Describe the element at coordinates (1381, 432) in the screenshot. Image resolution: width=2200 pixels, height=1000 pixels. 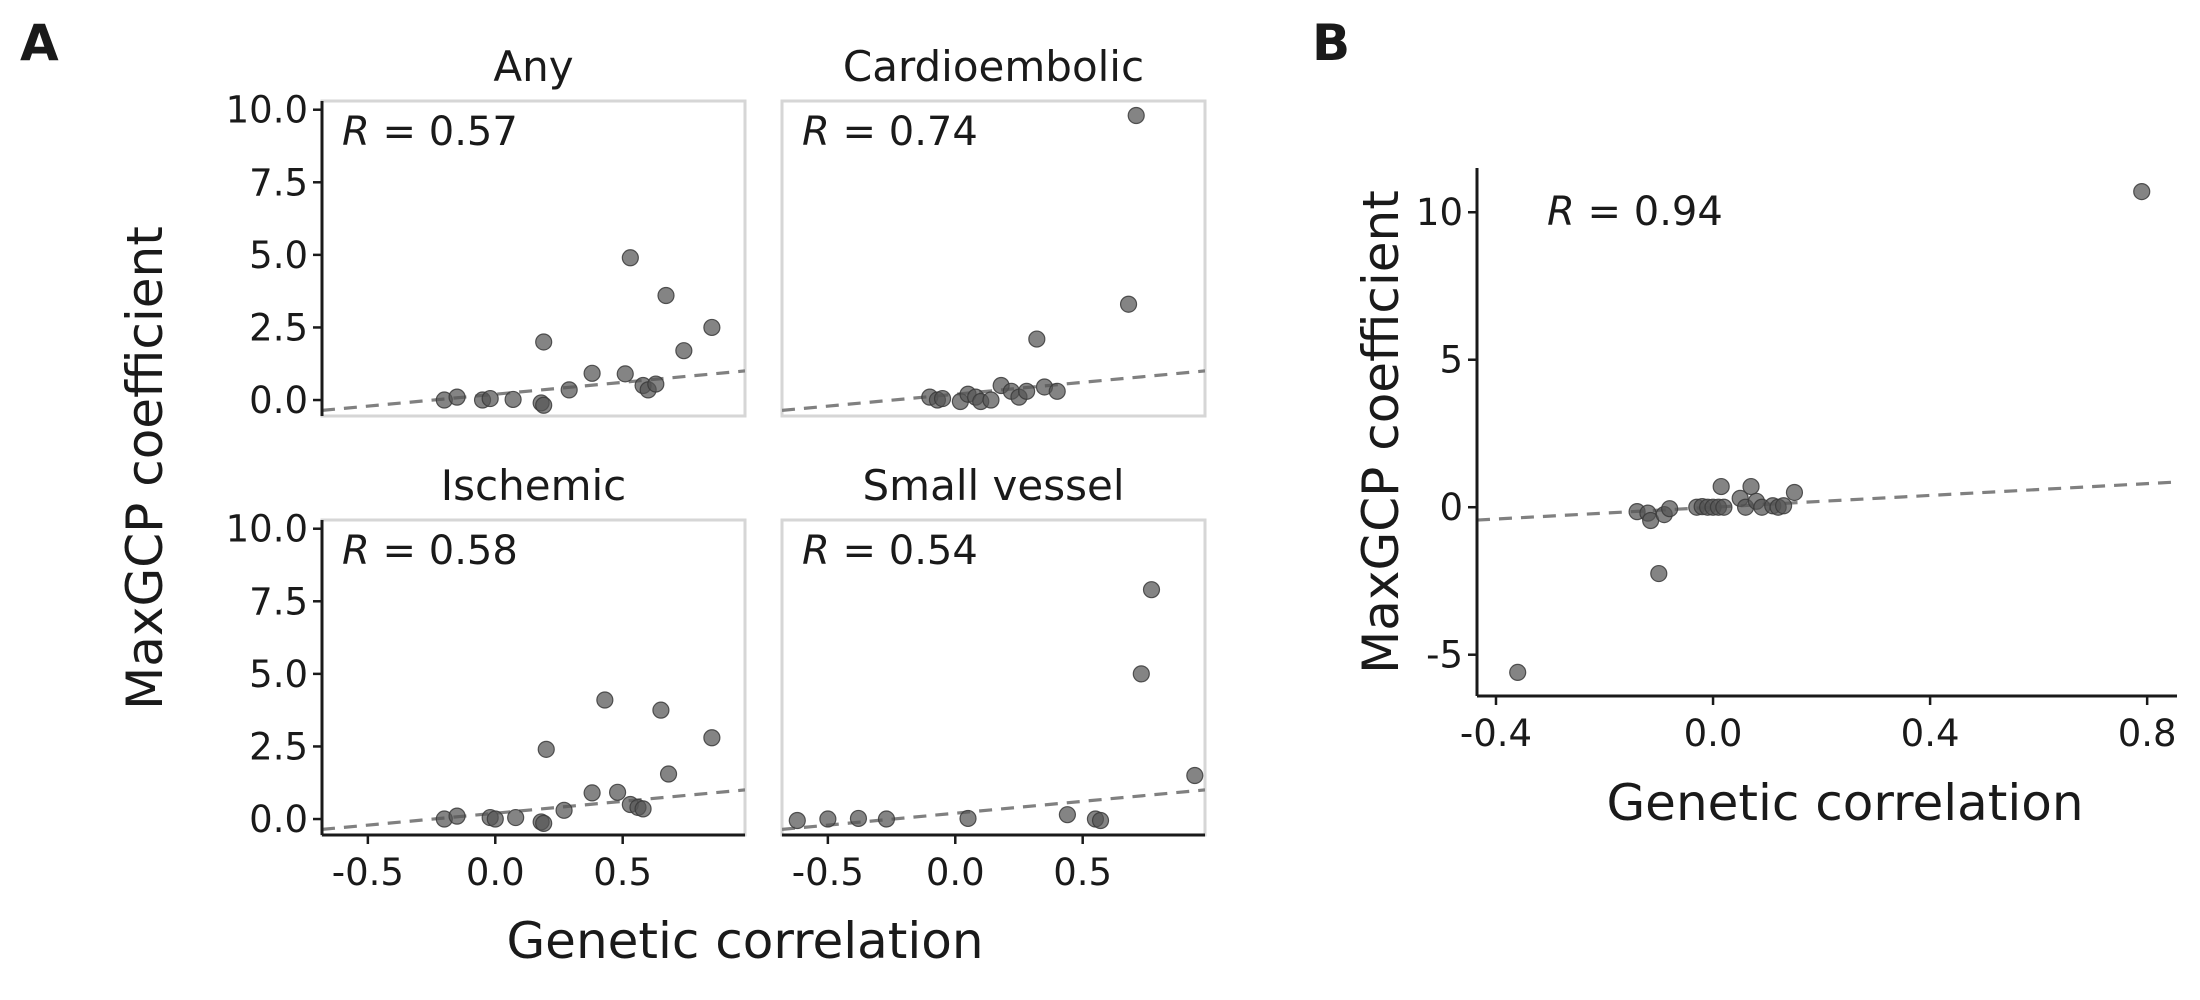
I see `panel-b-y-axis-title: MaxGCP coefficient` at that location.